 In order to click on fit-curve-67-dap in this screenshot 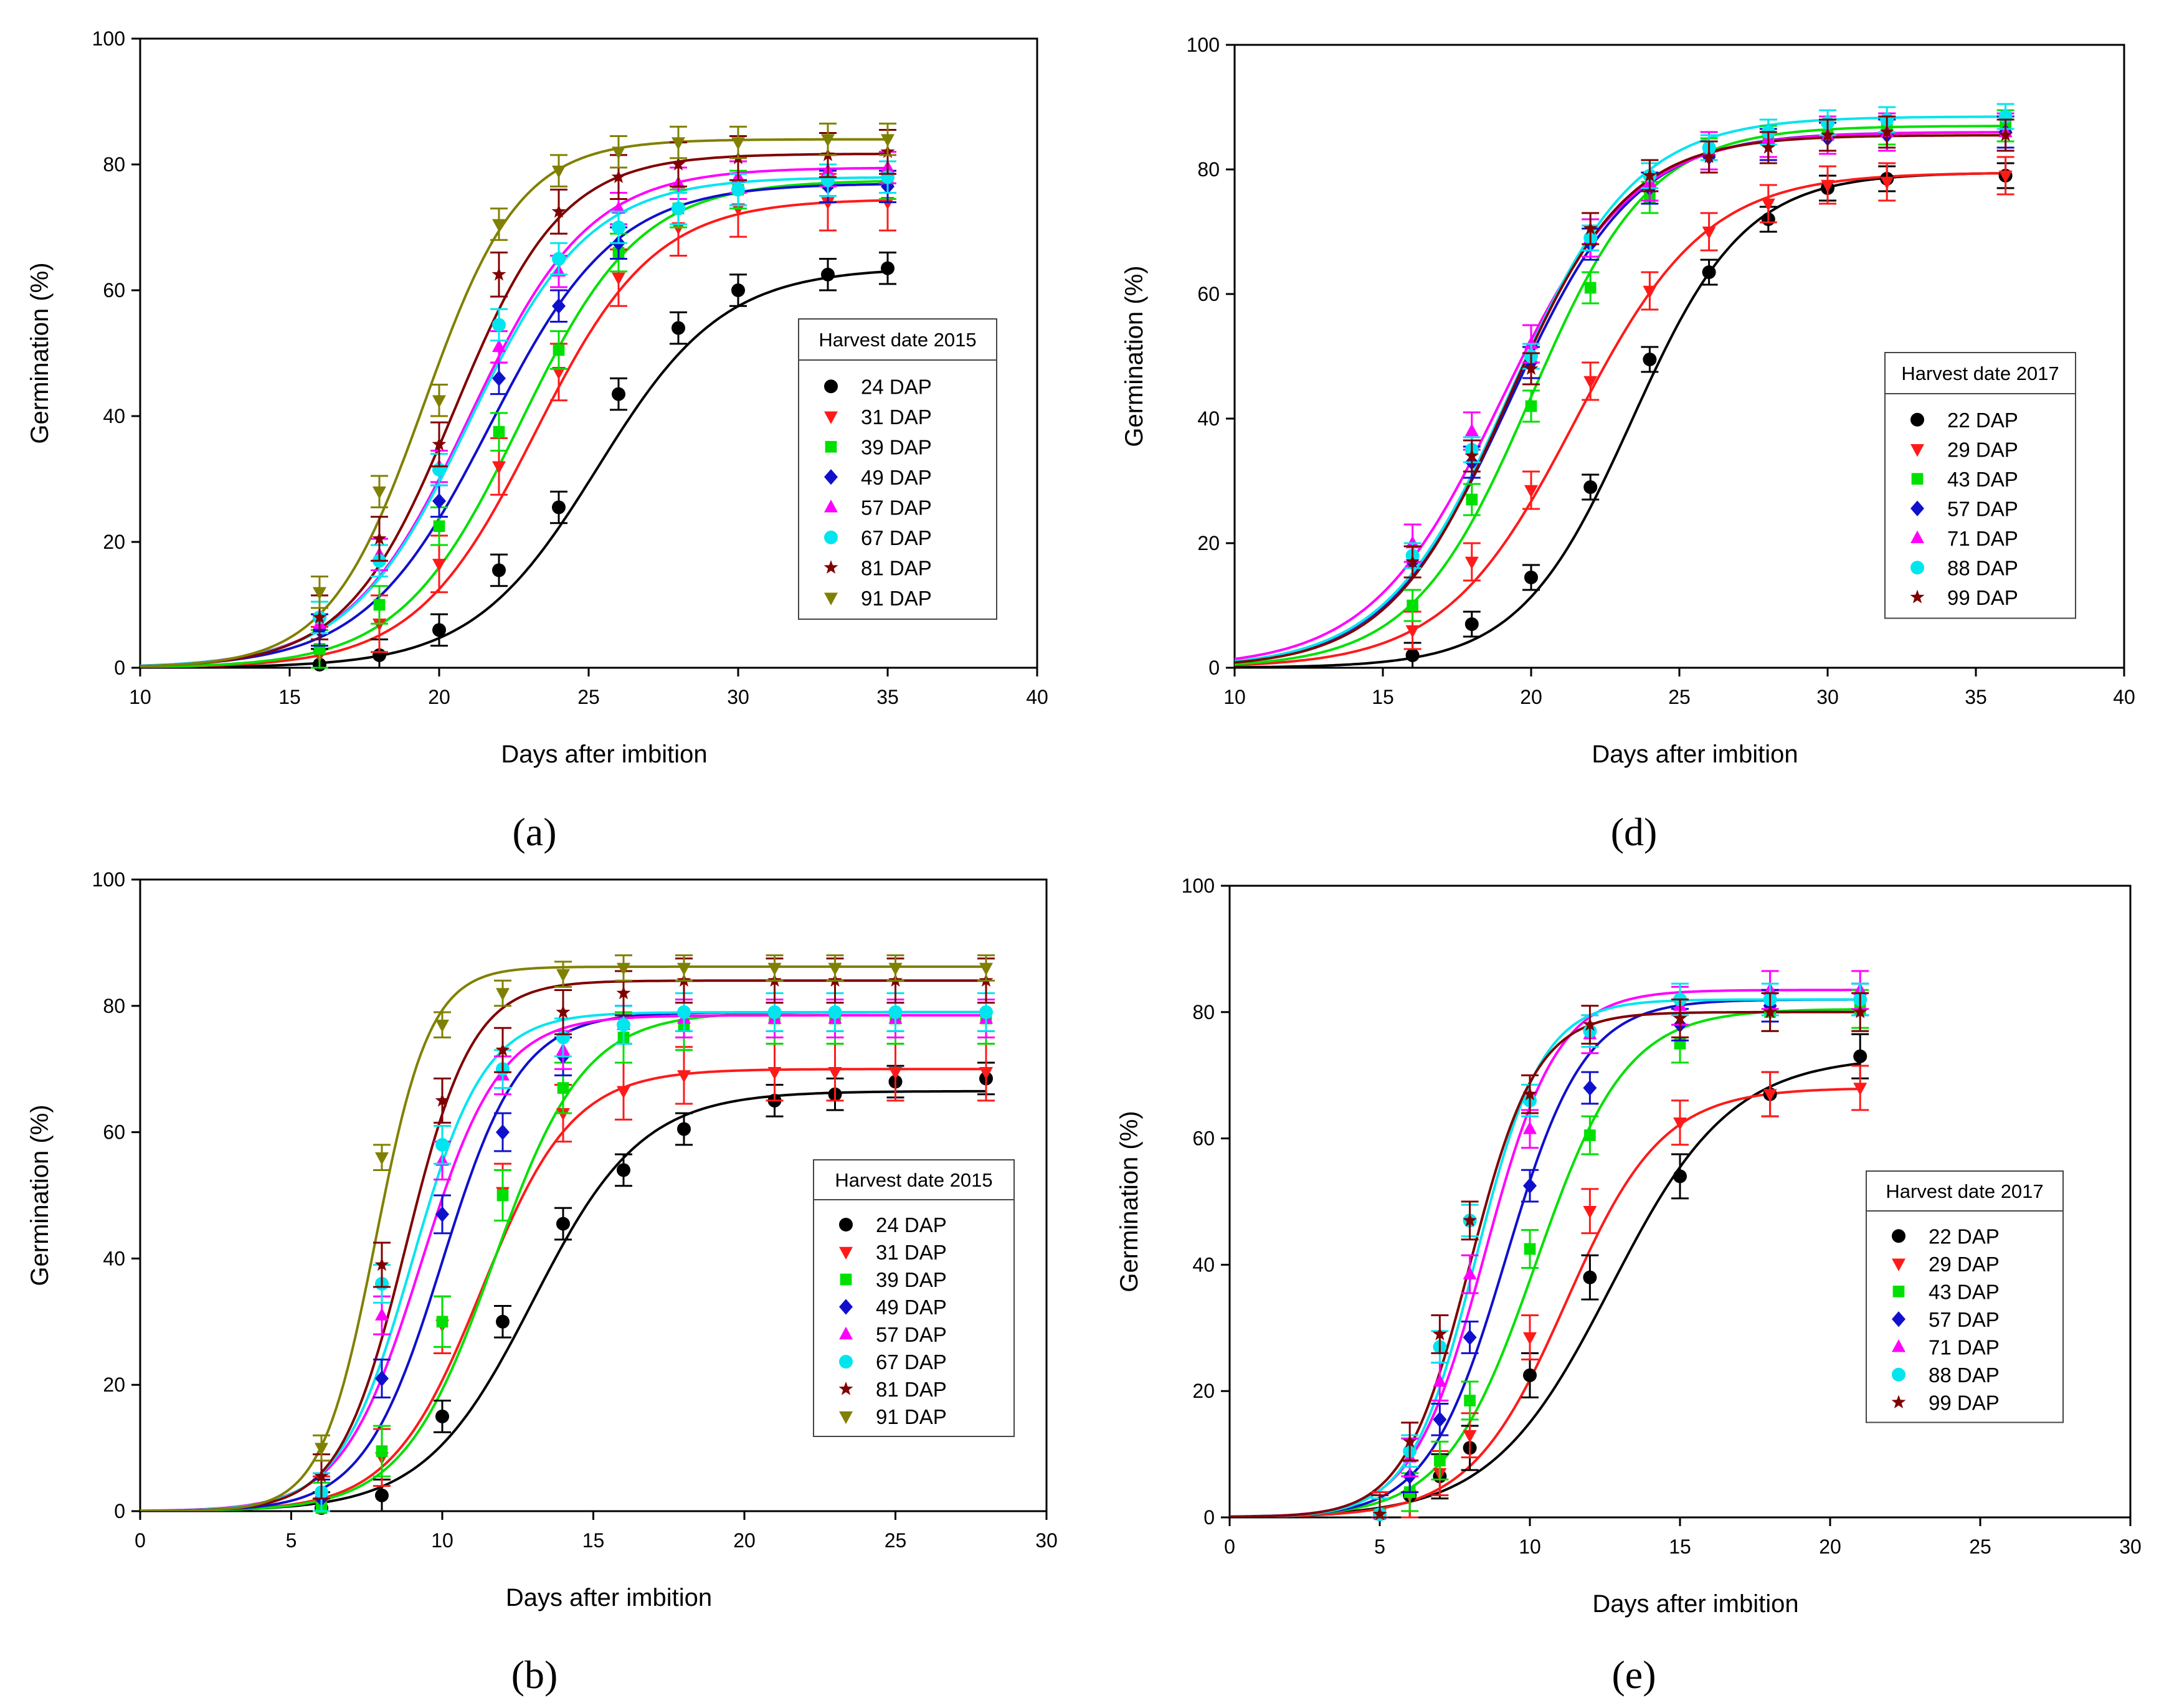, I will do `click(514, 421)`.